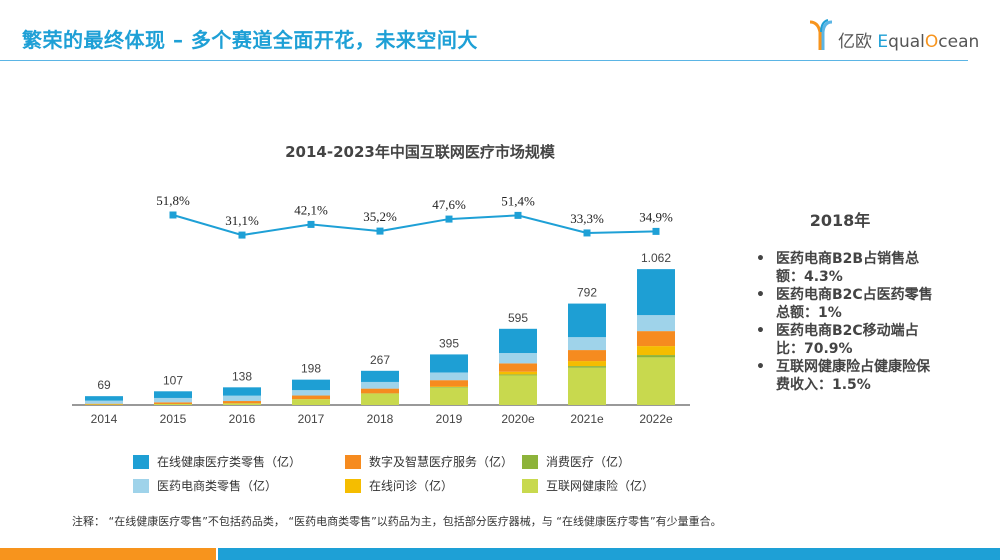 This screenshot has height=560, width=1000. Describe the element at coordinates (173, 200) in the screenshot. I see `growth-label: 51,8%` at that location.